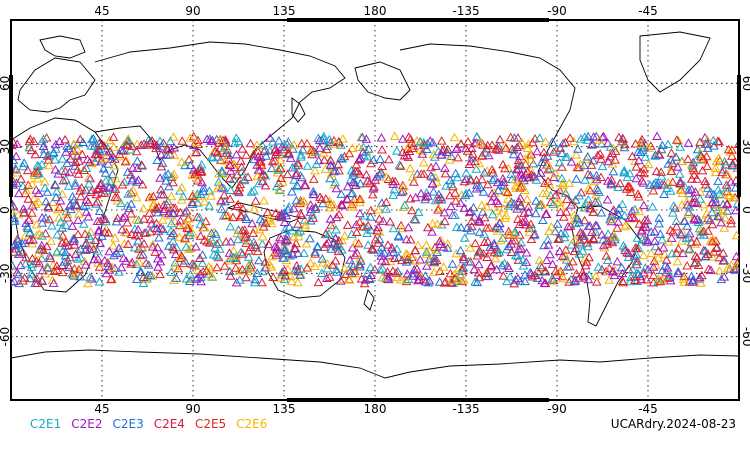 This screenshot has width=750, height=450. What do you see at coordinates (304, 264) in the screenshot?
I see `coast-australia` at bounding box center [304, 264].